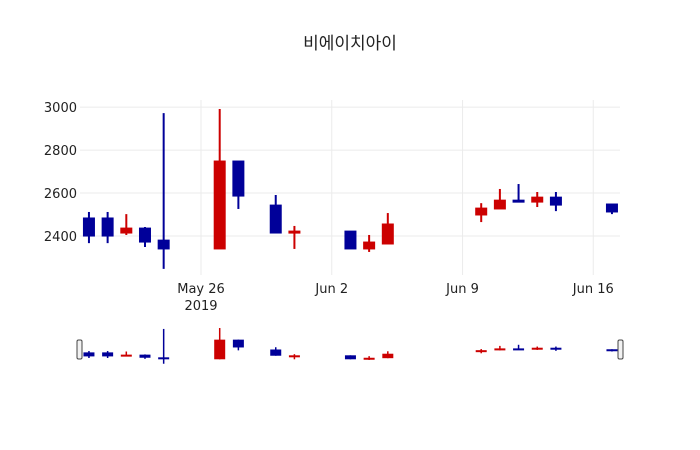 This screenshot has height=450, width=700. I want to click on x-tick-label: May 26, so click(201, 289).